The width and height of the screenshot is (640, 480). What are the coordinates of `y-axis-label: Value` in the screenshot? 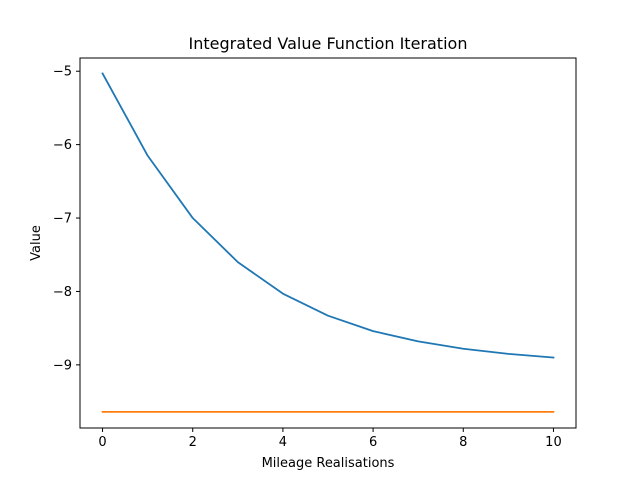 It's located at (36, 243).